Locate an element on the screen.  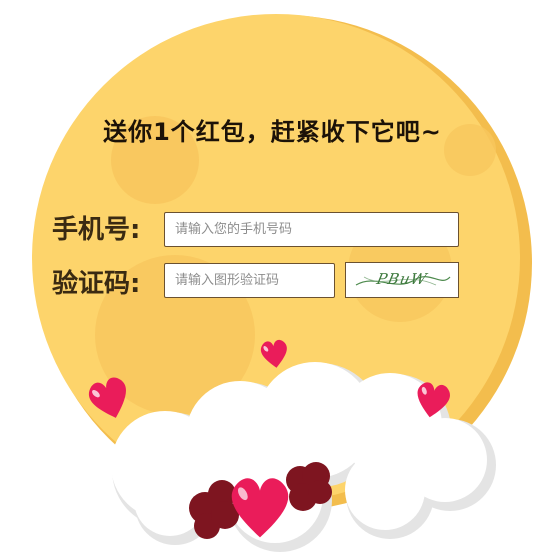
captcha-text: PBuW is located at coordinates (402, 279).